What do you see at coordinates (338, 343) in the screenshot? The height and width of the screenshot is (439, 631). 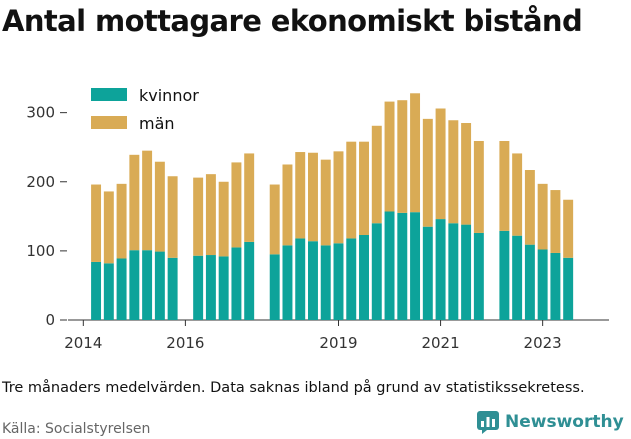 I see `x-tick-label: 2019` at bounding box center [338, 343].